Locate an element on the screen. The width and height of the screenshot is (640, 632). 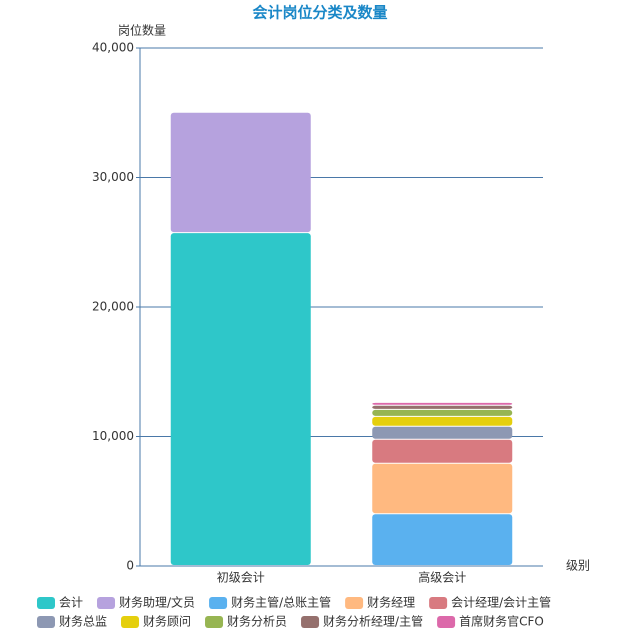
legend-item: 会计经理/会计主管 is located at coordinates (490, 602).